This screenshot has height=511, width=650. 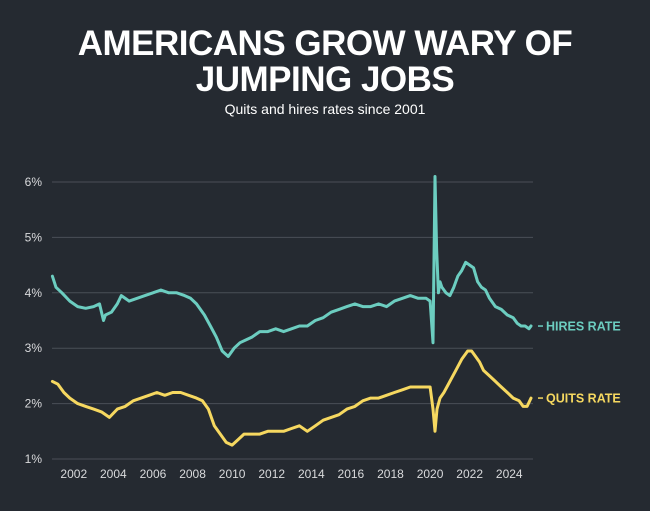 What do you see at coordinates (325, 79) in the screenshot?
I see `title-line-2: JUMPING JOBS` at bounding box center [325, 79].